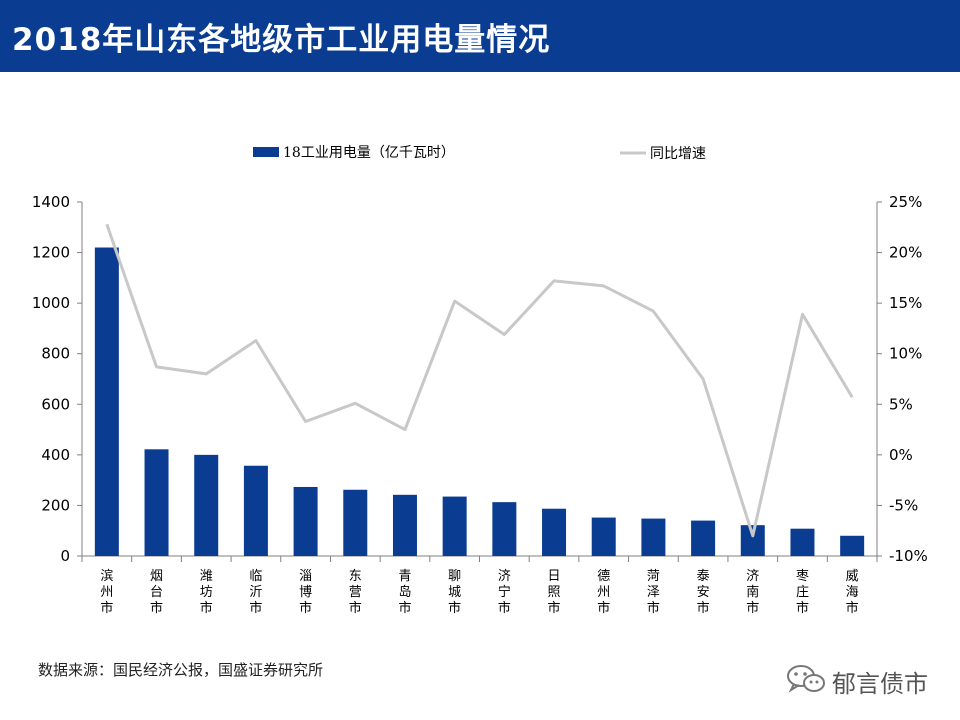  What do you see at coordinates (752, 592) in the screenshot?
I see `x-tick-label: 济南市` at bounding box center [752, 592].